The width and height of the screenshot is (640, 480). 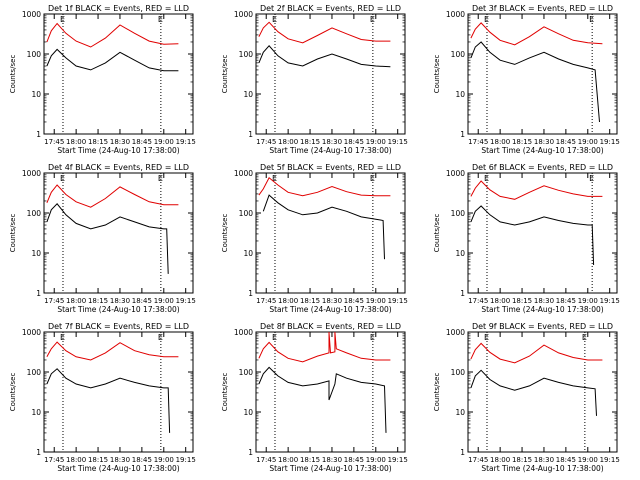 I want to click on x-axis-label: Start Time (24-Aug-10 17:38:00), so click(x=542, y=309).